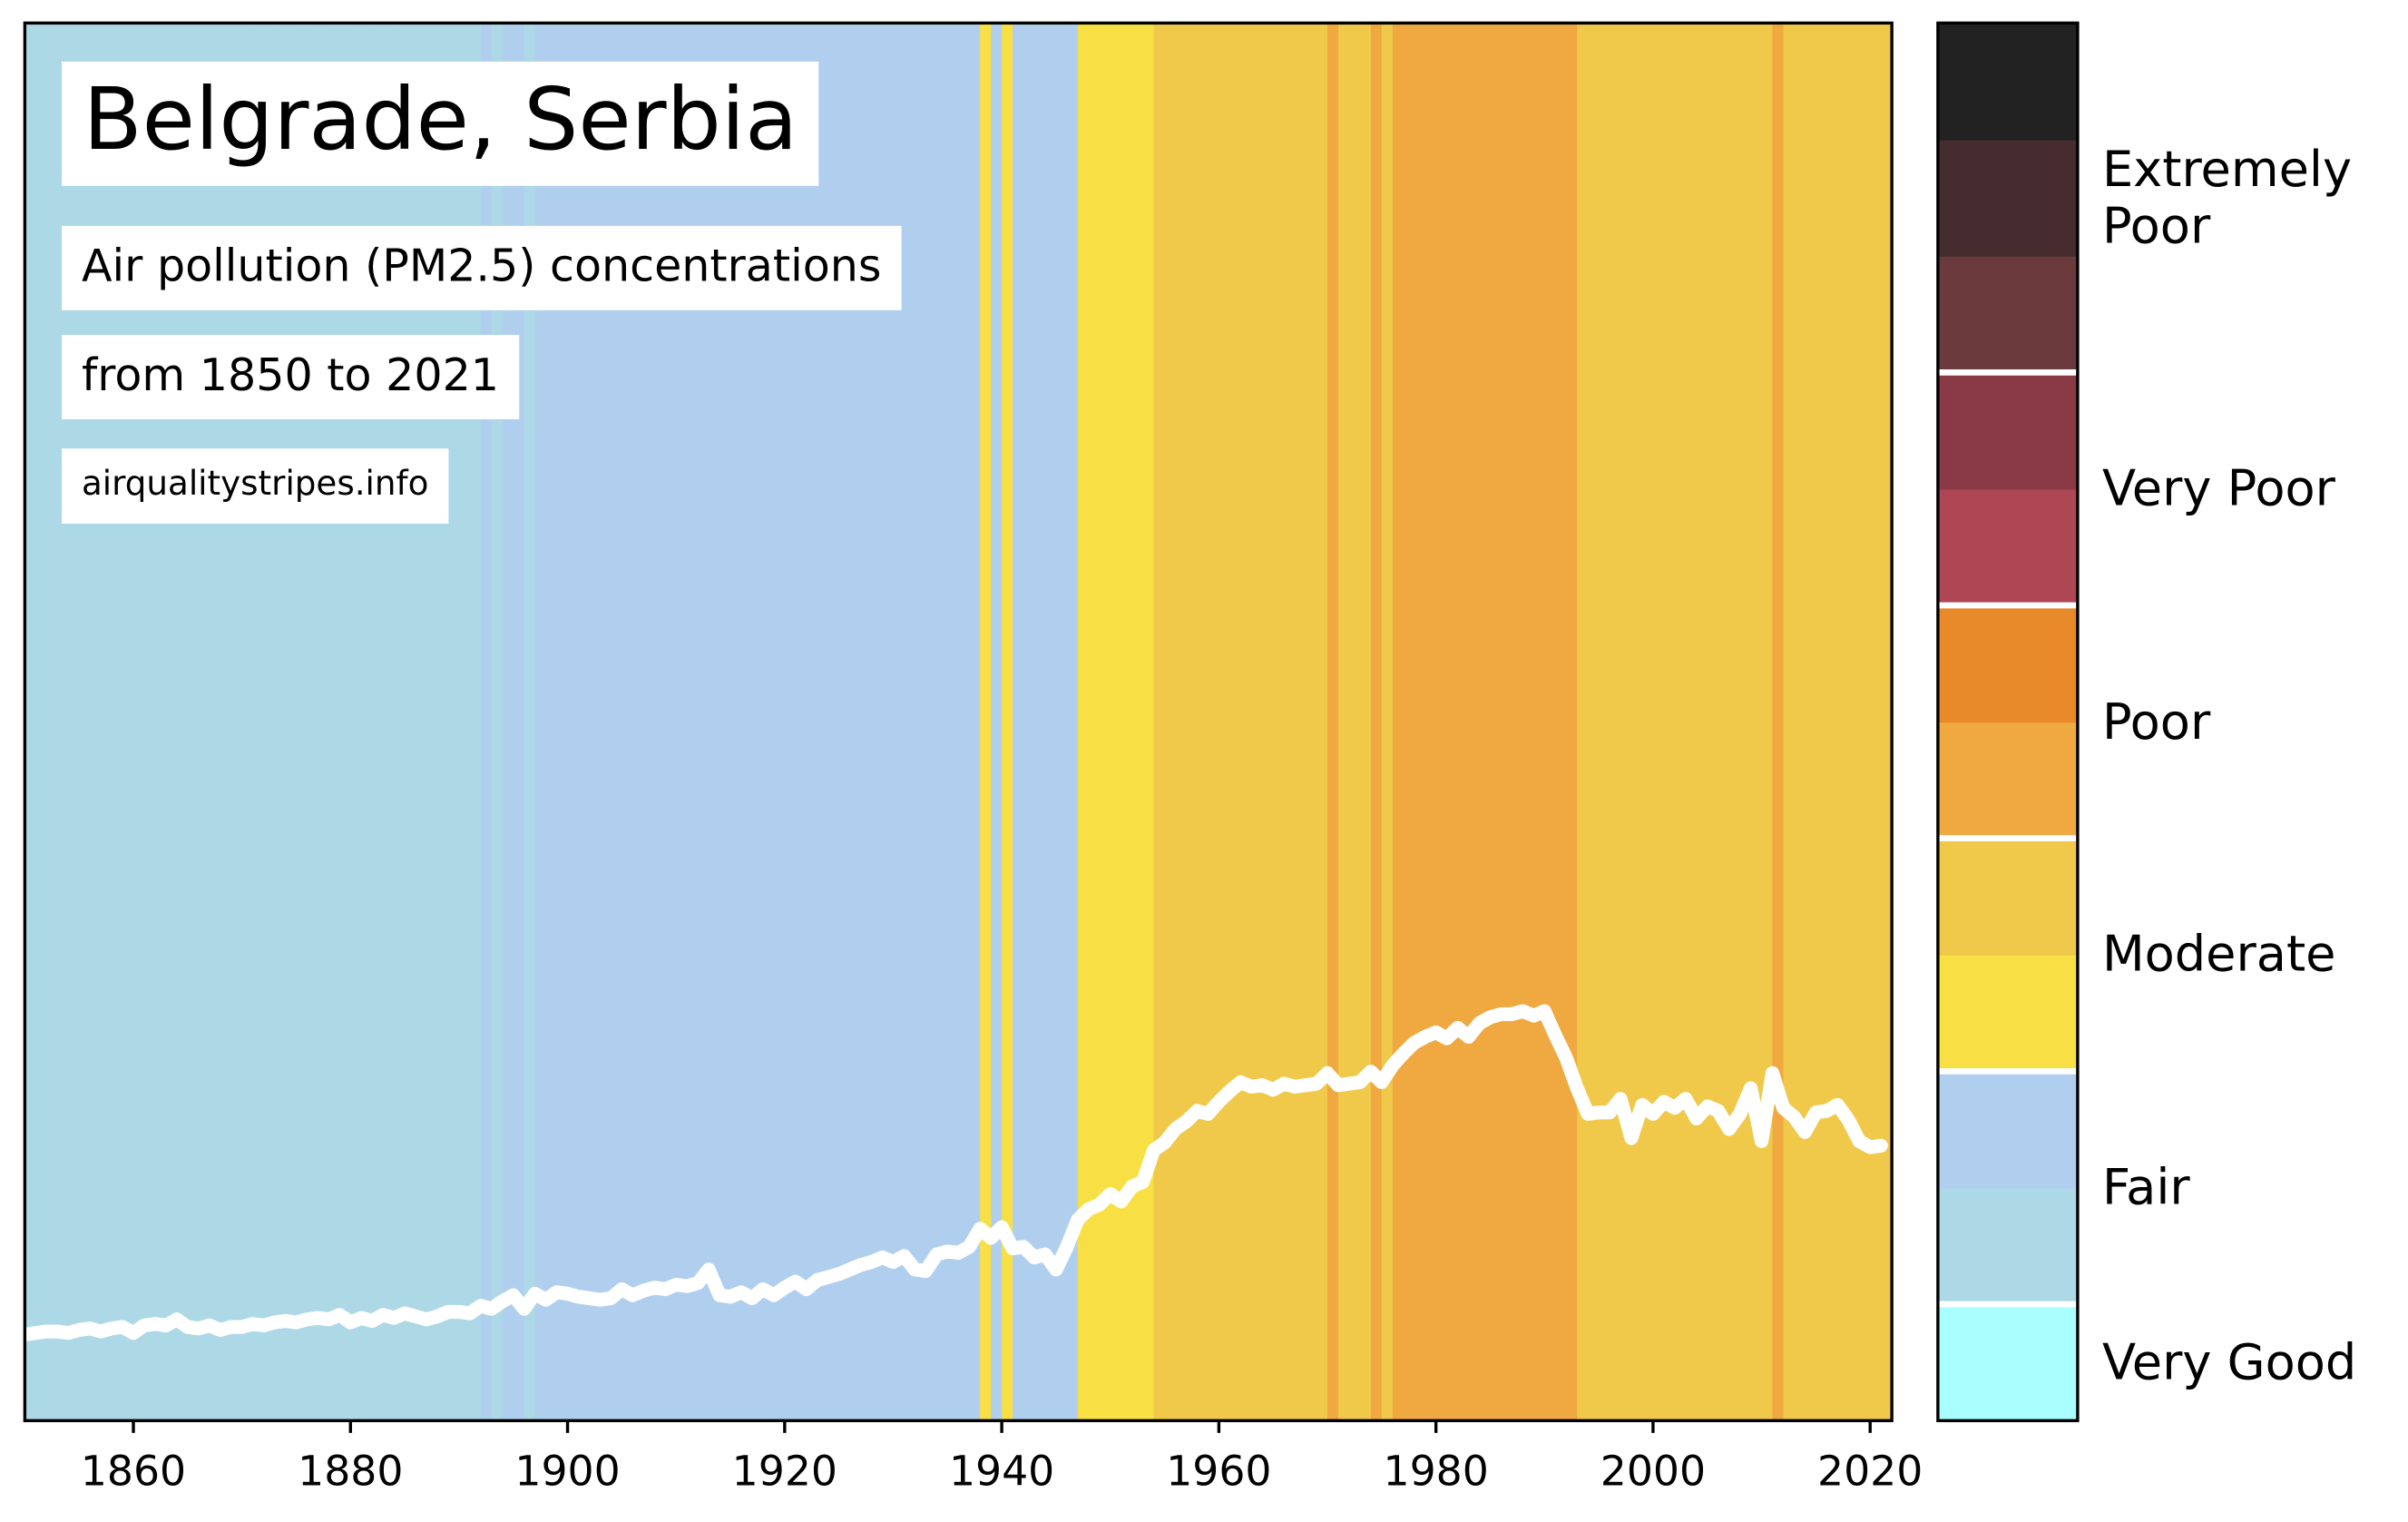 The width and height of the screenshot is (2408, 1522). I want to click on chart-title: Belgrade, Serbia, so click(440, 123).